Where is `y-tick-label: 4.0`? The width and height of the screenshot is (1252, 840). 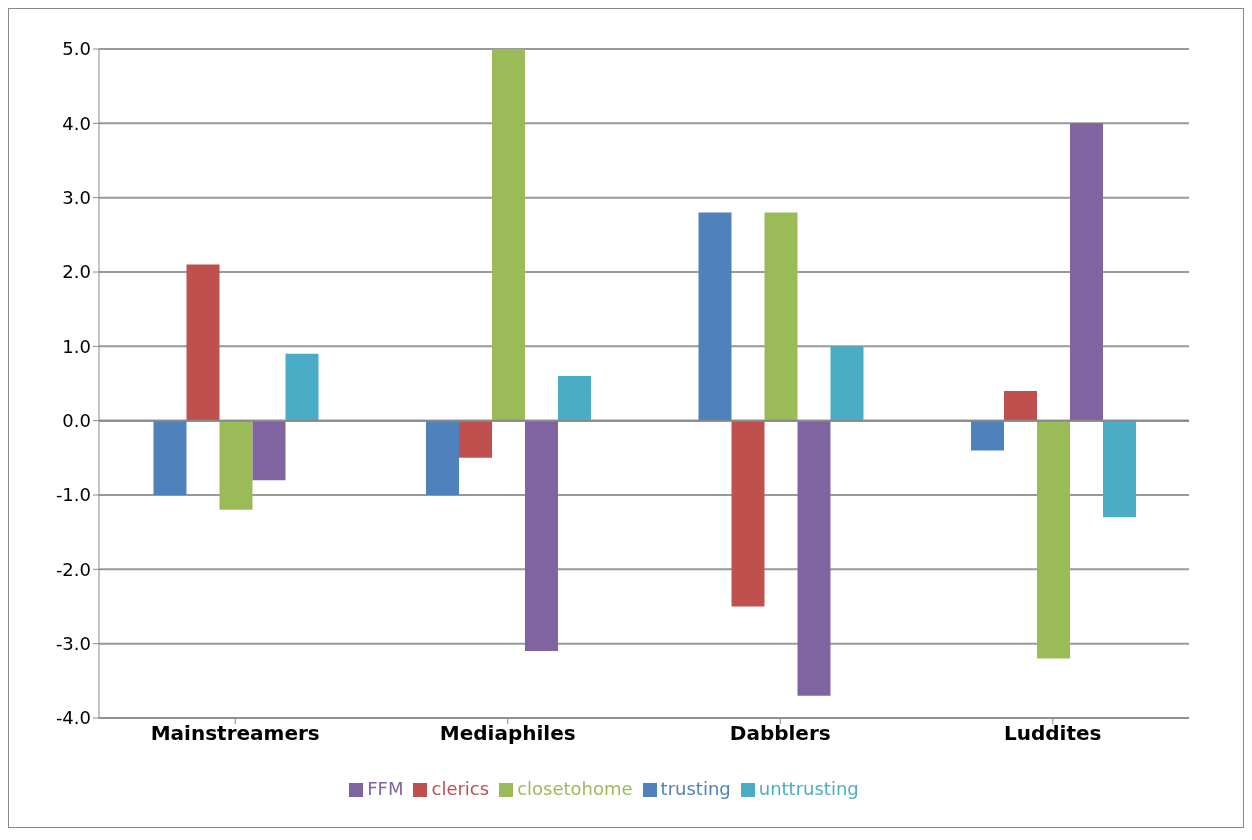
y-tick-label: 4.0 is located at coordinates (76, 123).